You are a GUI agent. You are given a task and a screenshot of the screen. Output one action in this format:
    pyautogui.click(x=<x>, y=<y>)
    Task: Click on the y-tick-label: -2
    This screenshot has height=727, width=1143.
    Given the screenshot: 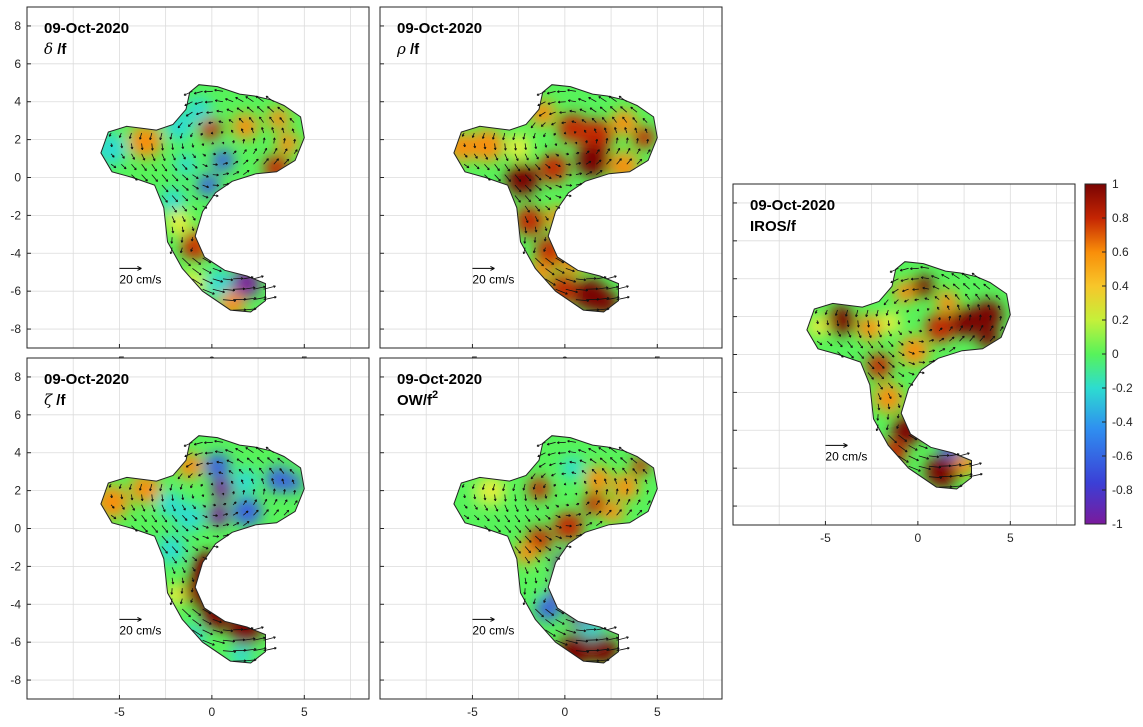 What is the action you would take?
    pyautogui.click(x=15, y=566)
    